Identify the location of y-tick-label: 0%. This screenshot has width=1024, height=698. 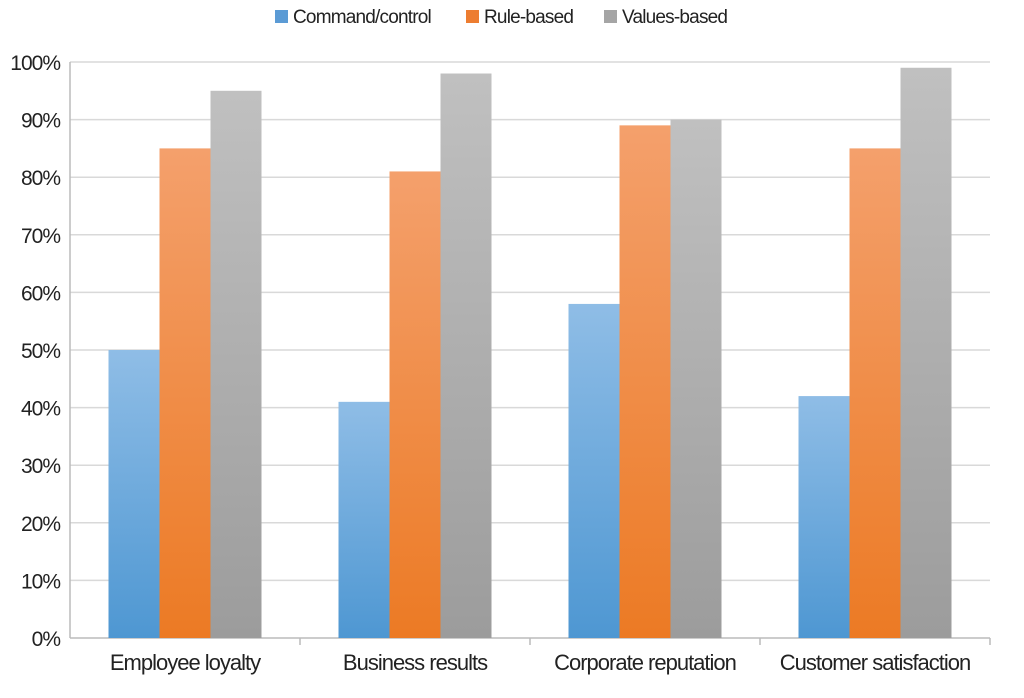
(46, 639).